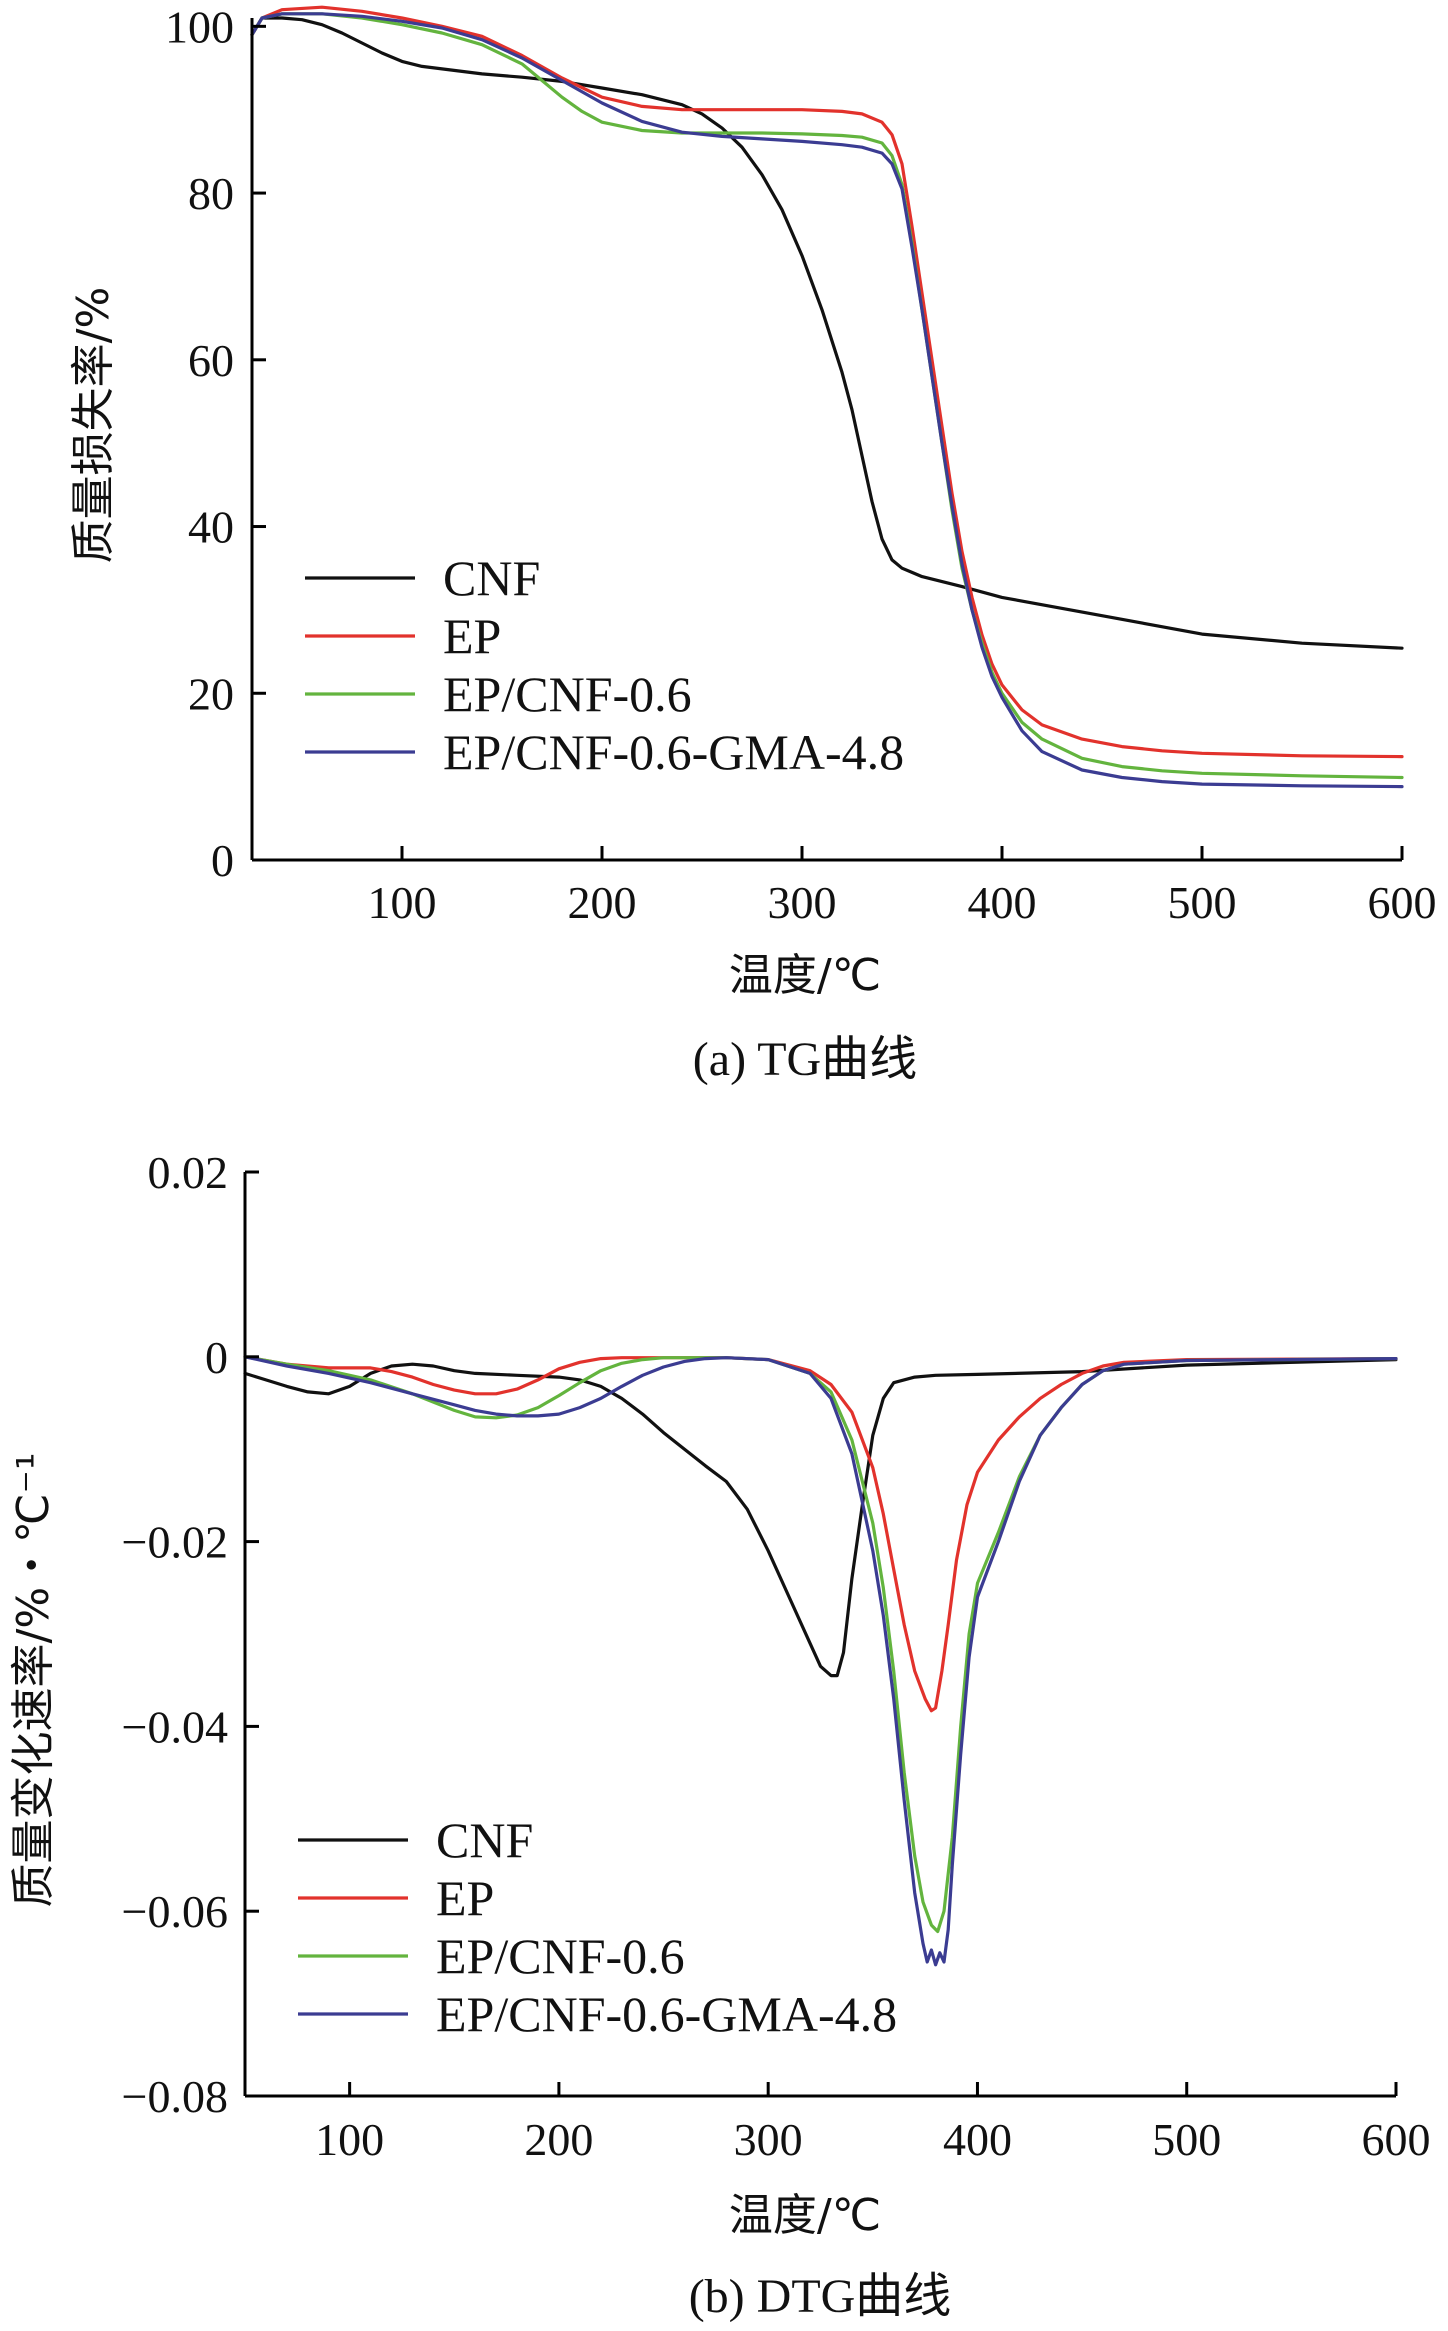 This screenshot has width=1448, height=2331. What do you see at coordinates (1396, 2139) in the screenshot?
I see `dtg-x-tick-label: 600` at bounding box center [1396, 2139].